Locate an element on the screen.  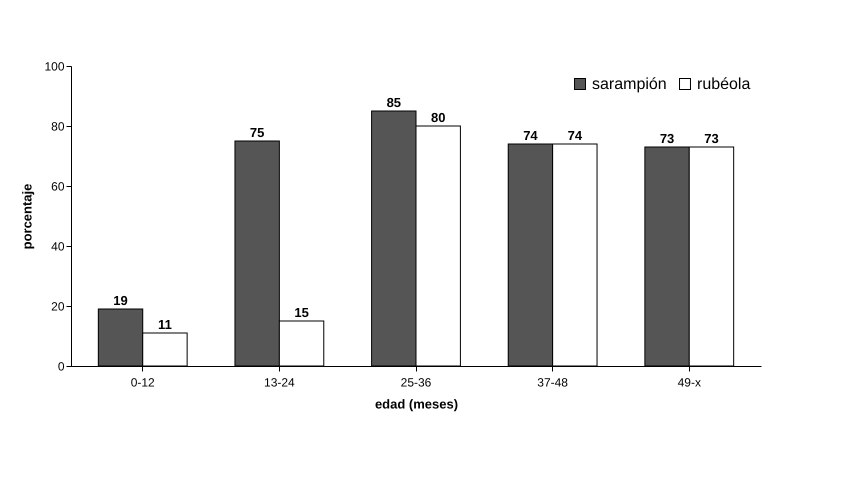
x-tick-label: 25-36 is located at coordinates (416, 383).